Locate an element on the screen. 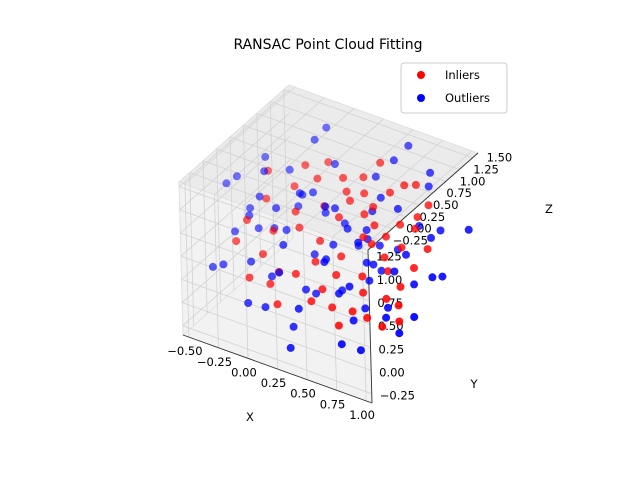  z-tick-label: 0.50 is located at coordinates (446, 205).